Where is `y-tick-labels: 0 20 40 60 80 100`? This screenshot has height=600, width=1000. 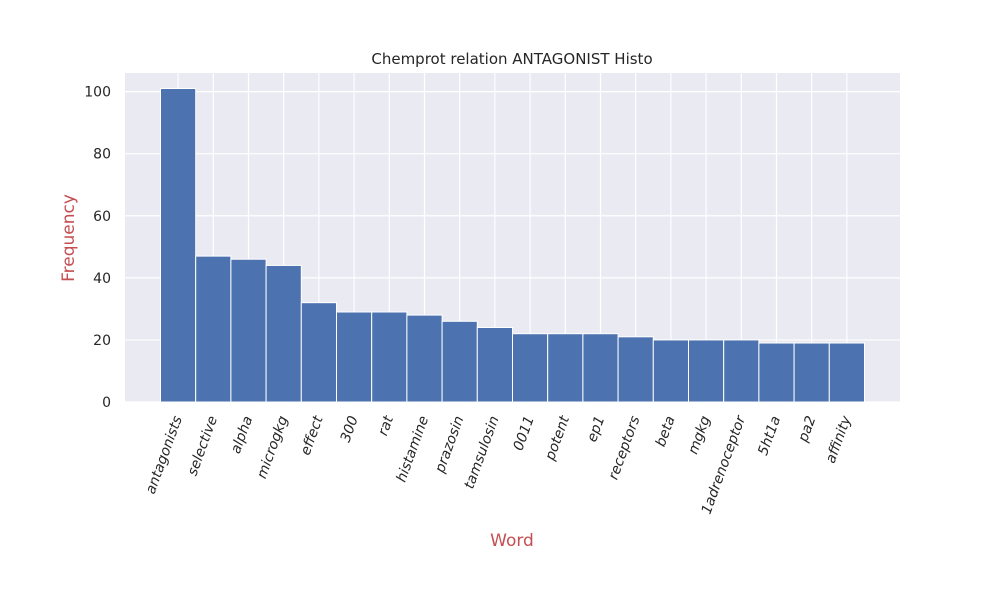
y-tick-labels: 0 20 40 60 80 100 is located at coordinates (97, 248).